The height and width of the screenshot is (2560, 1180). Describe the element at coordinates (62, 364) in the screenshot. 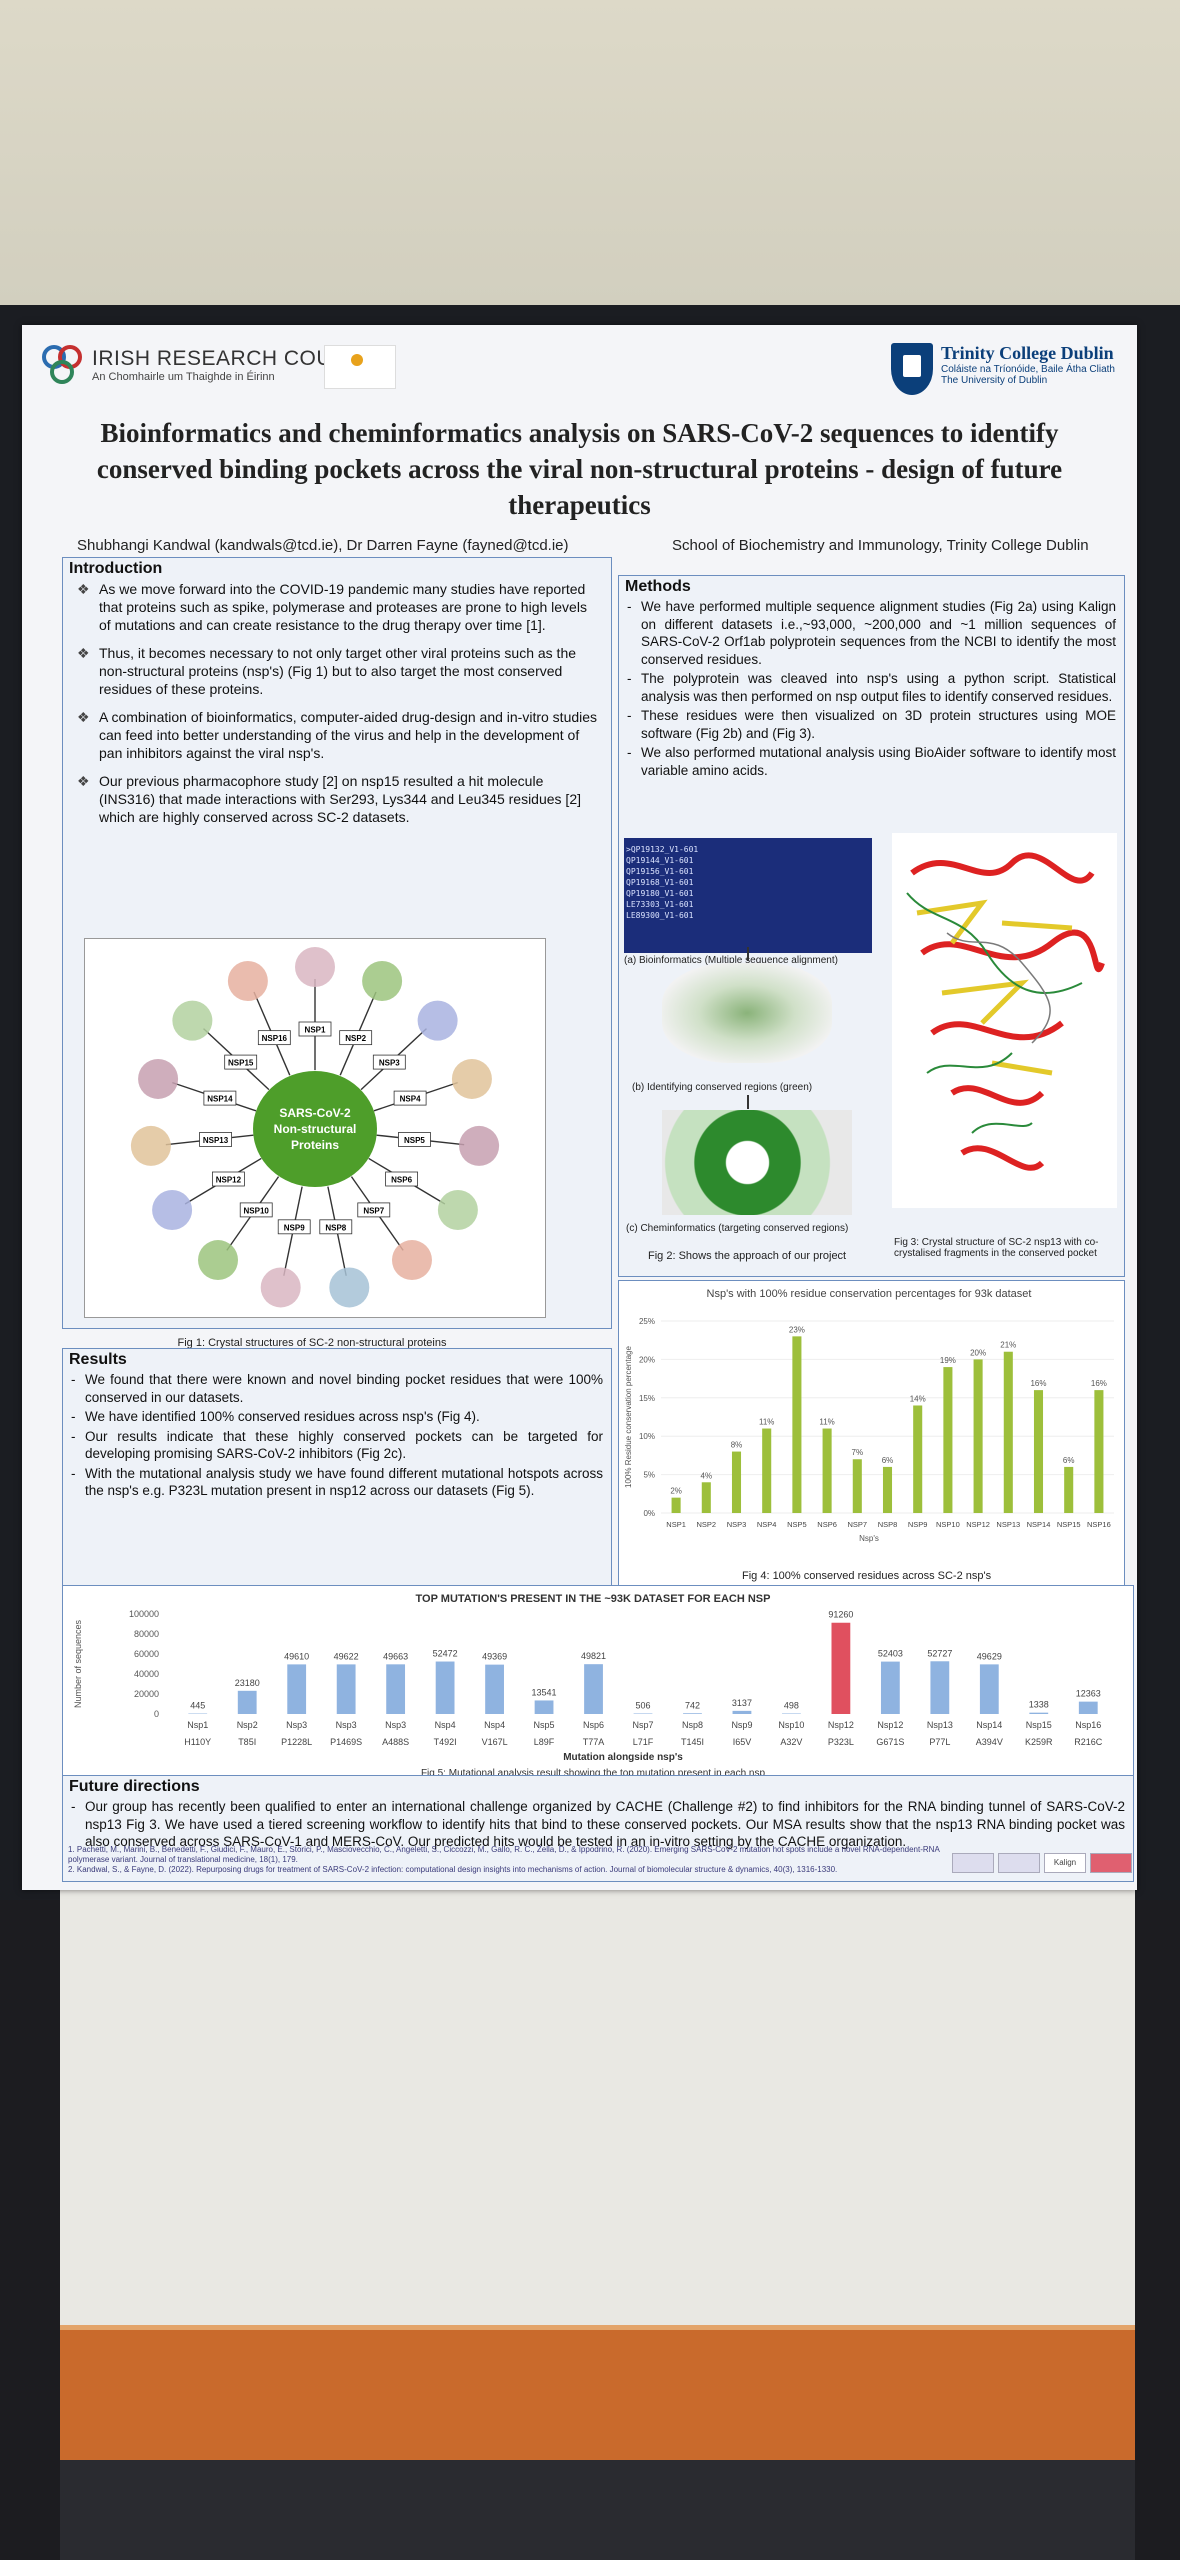

I see `irc-knot-icon` at that location.